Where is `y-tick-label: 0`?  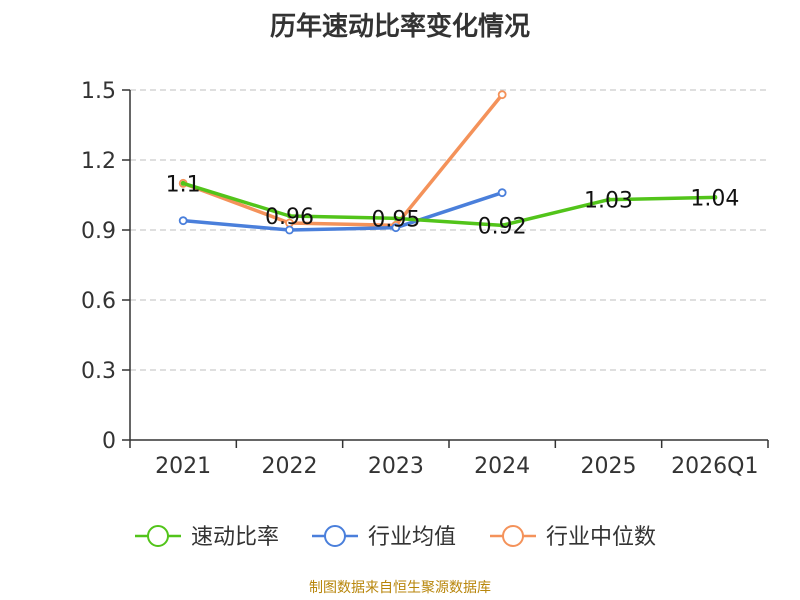 y-tick-label: 0 is located at coordinates (109, 441).